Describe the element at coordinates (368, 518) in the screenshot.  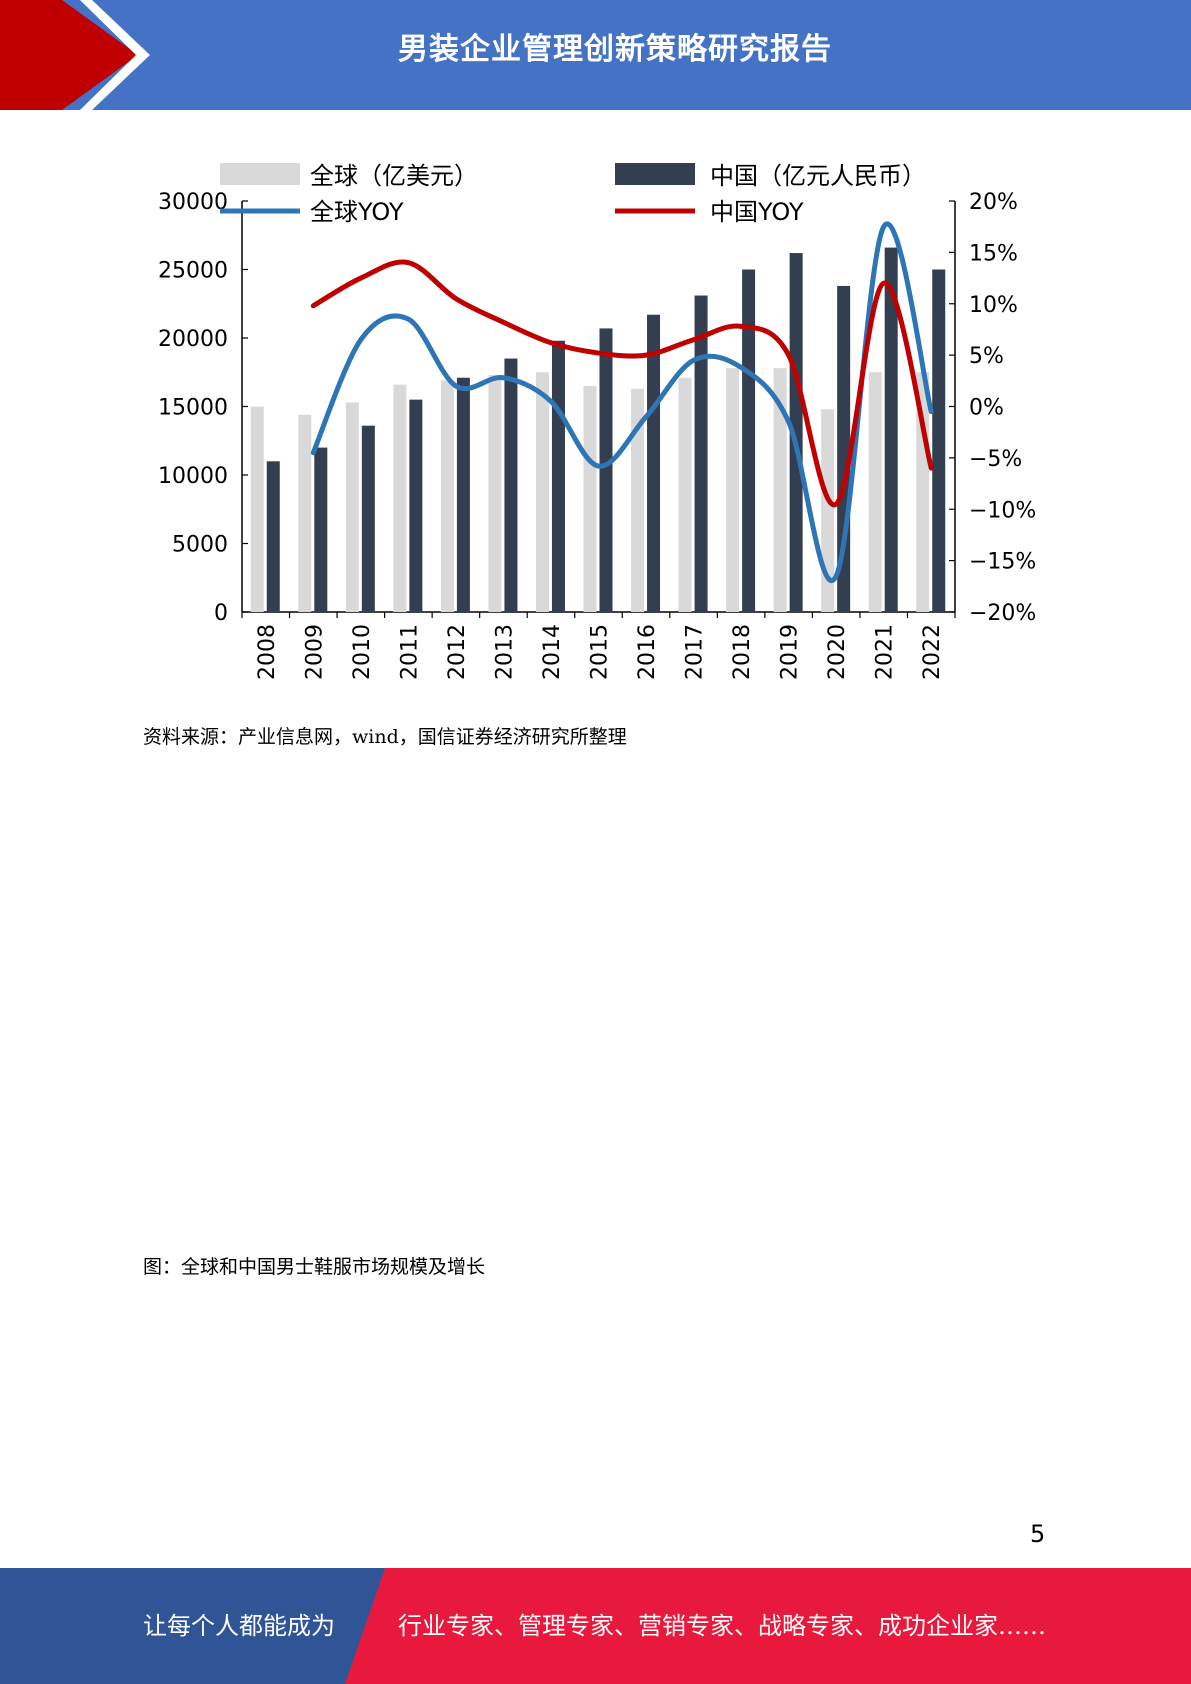
I see `china-bar-2010` at that location.